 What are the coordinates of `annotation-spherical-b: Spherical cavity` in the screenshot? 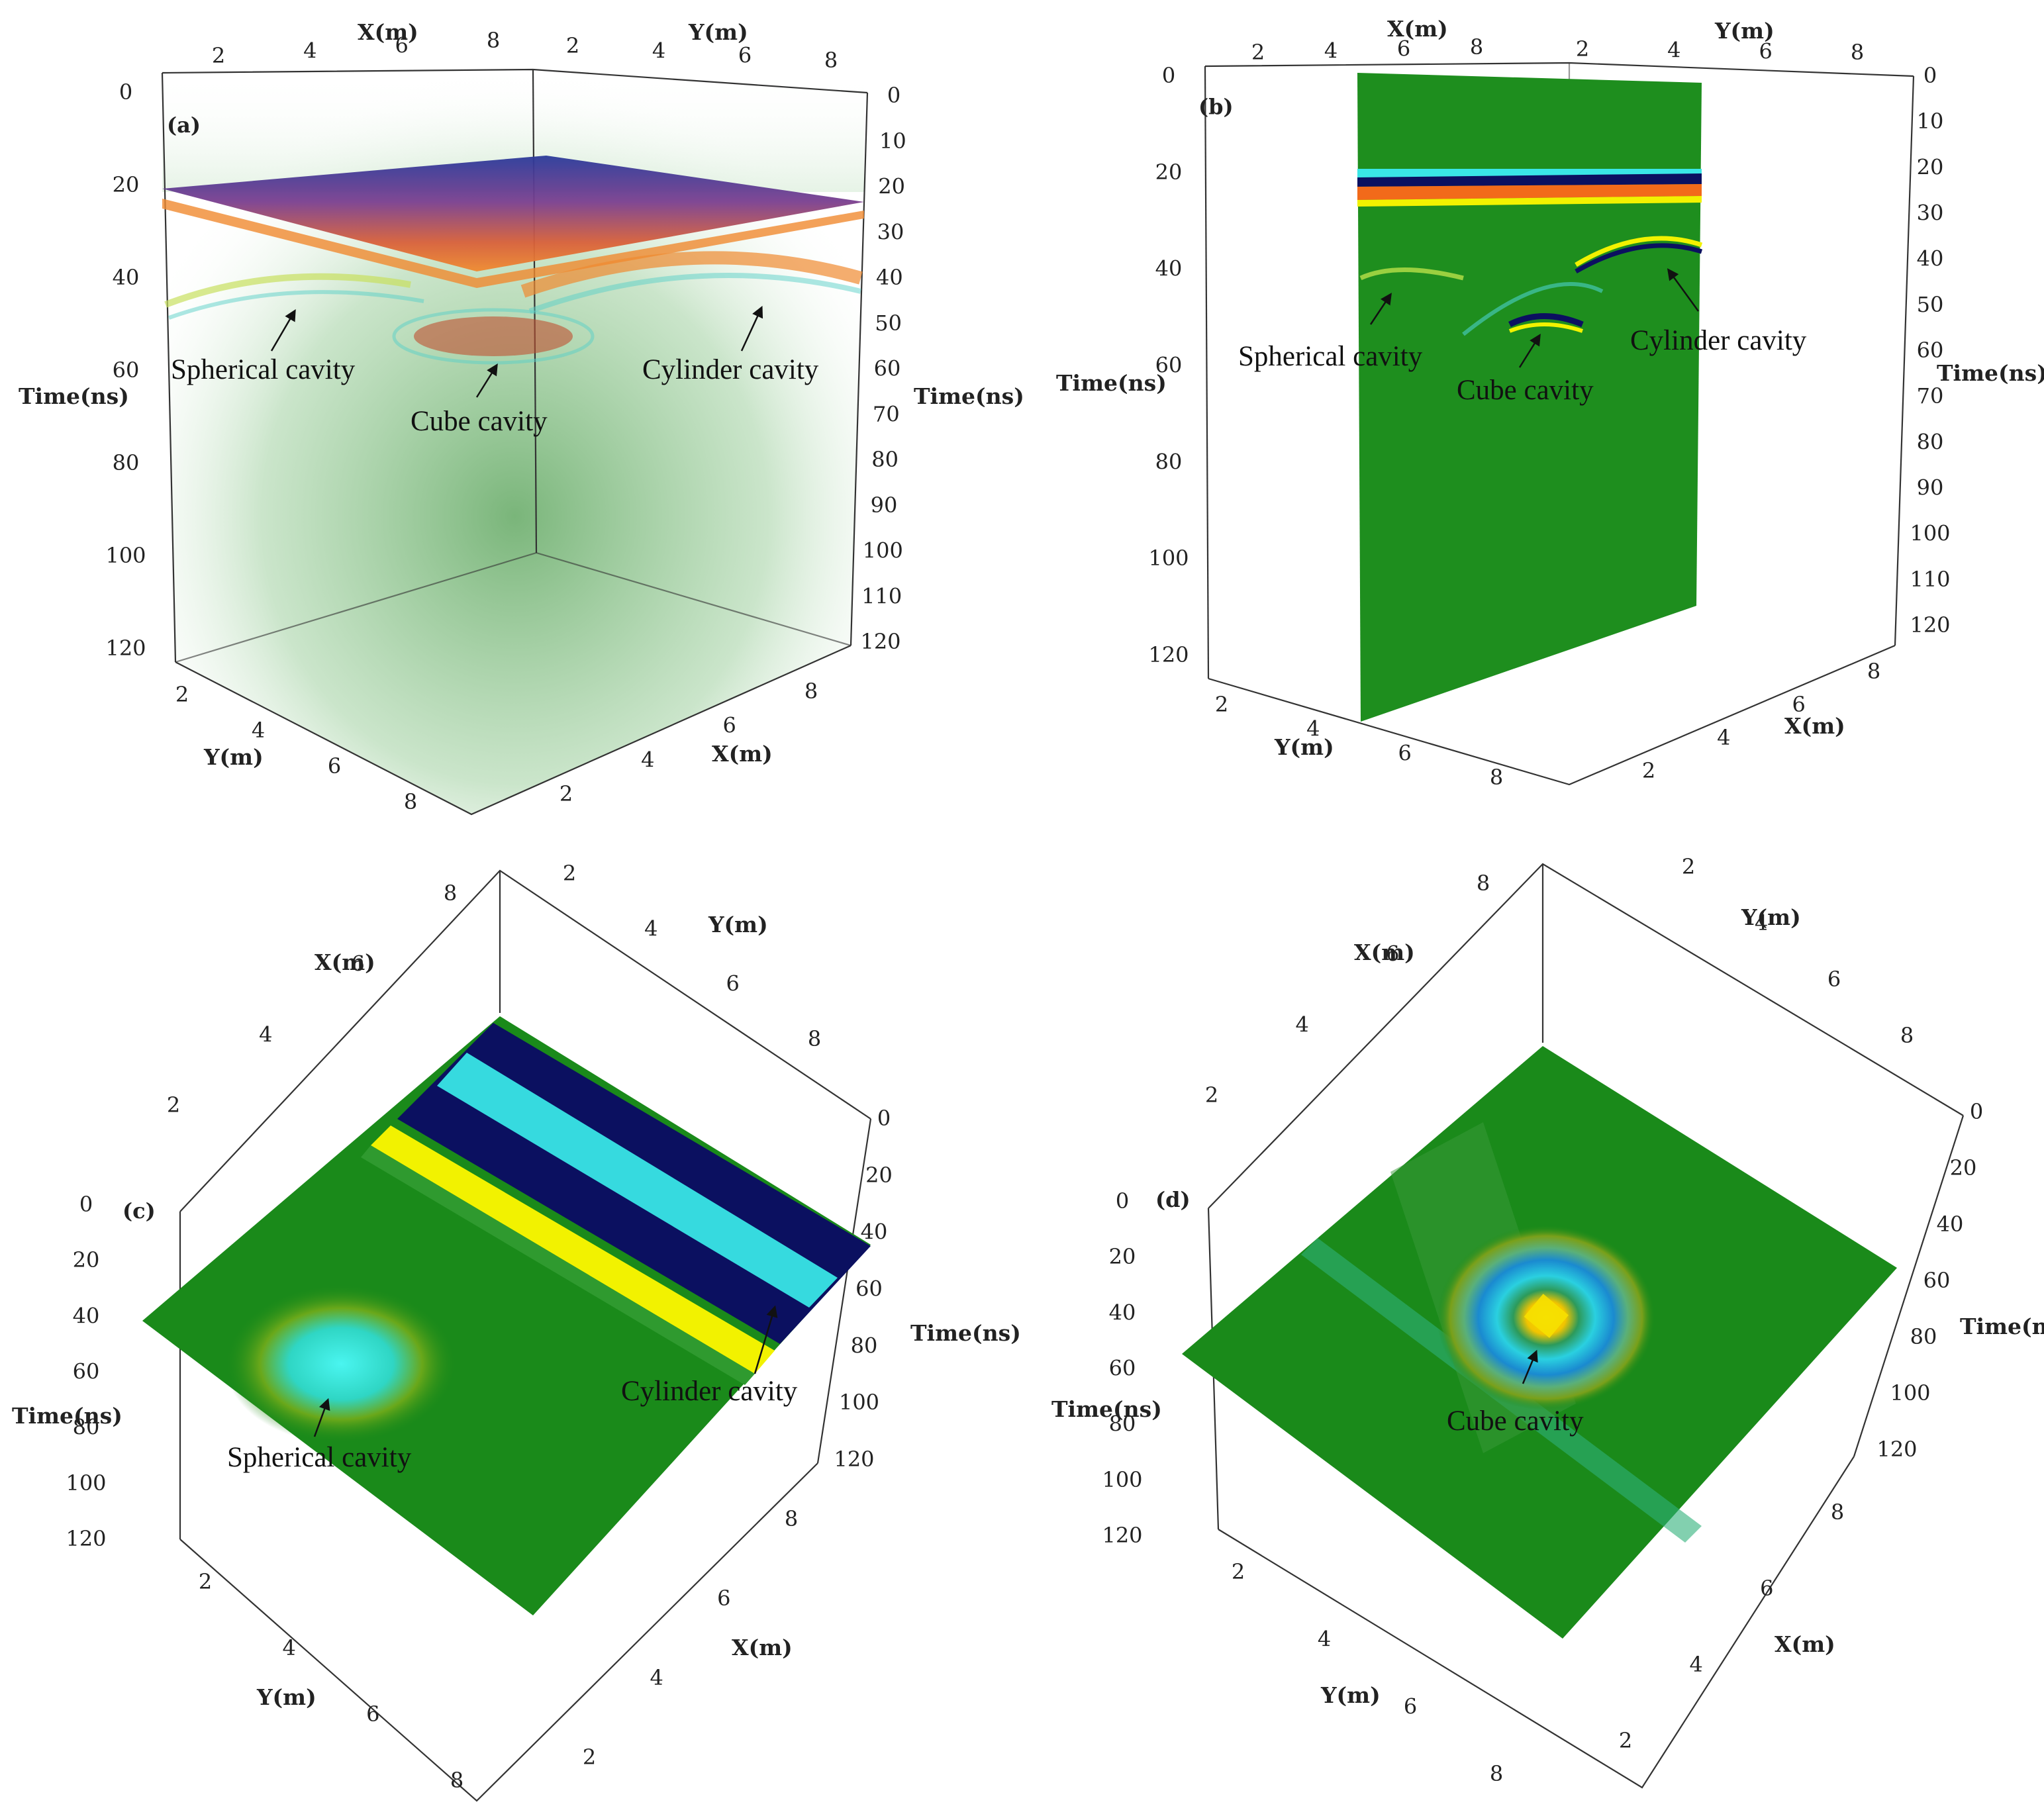 It's located at (1330, 356).